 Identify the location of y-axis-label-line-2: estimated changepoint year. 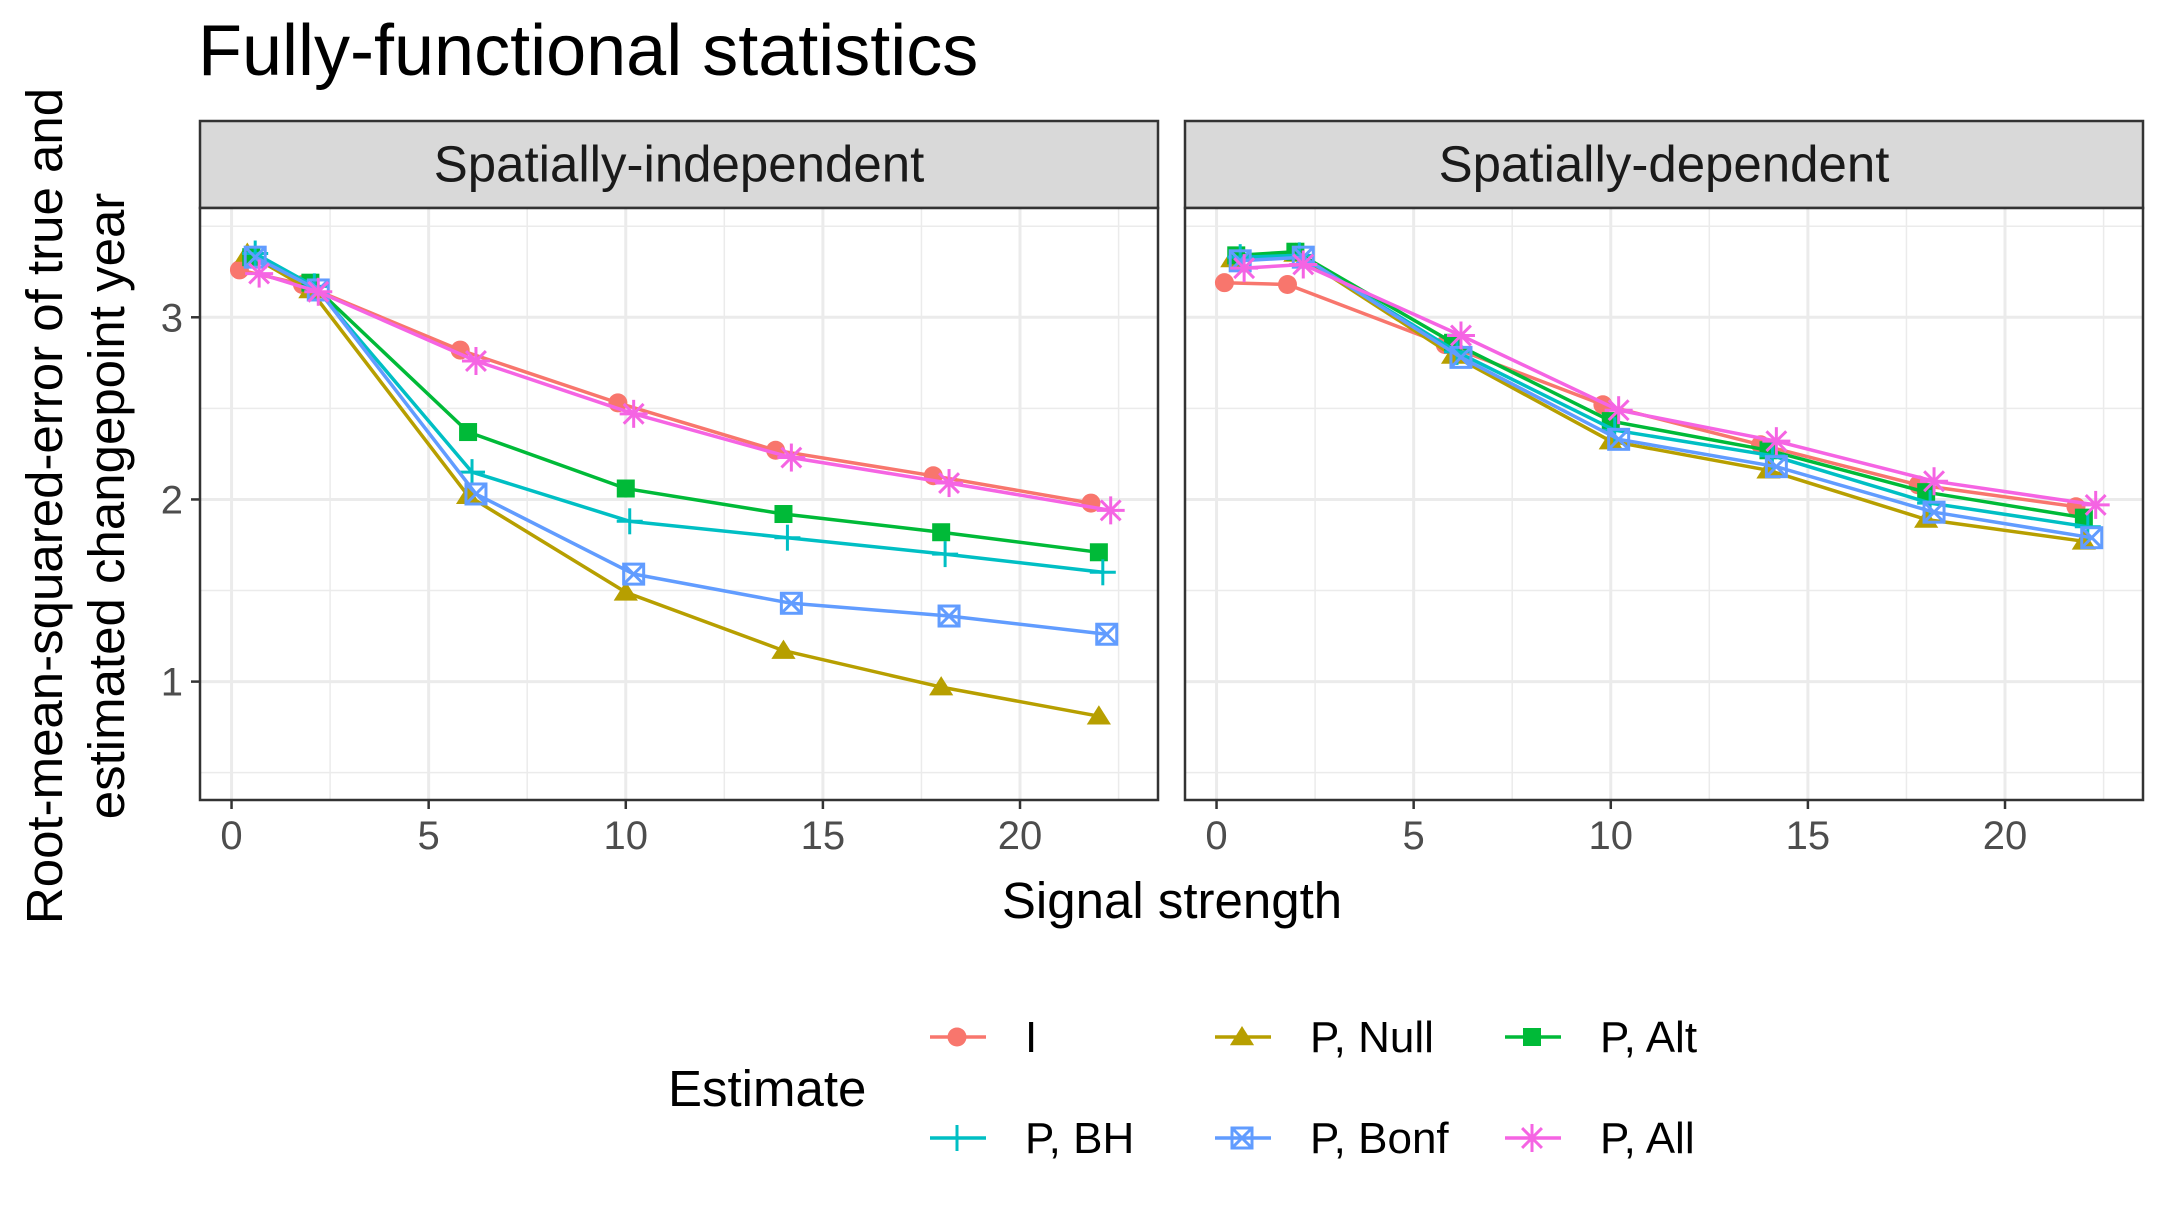
(106, 506).